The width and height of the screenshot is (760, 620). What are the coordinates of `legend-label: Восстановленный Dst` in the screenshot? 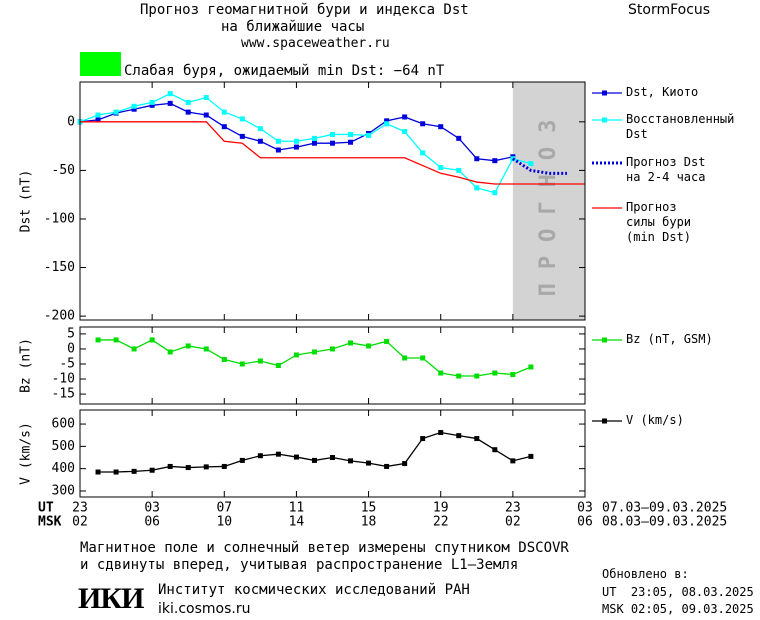 It's located at (680, 126).